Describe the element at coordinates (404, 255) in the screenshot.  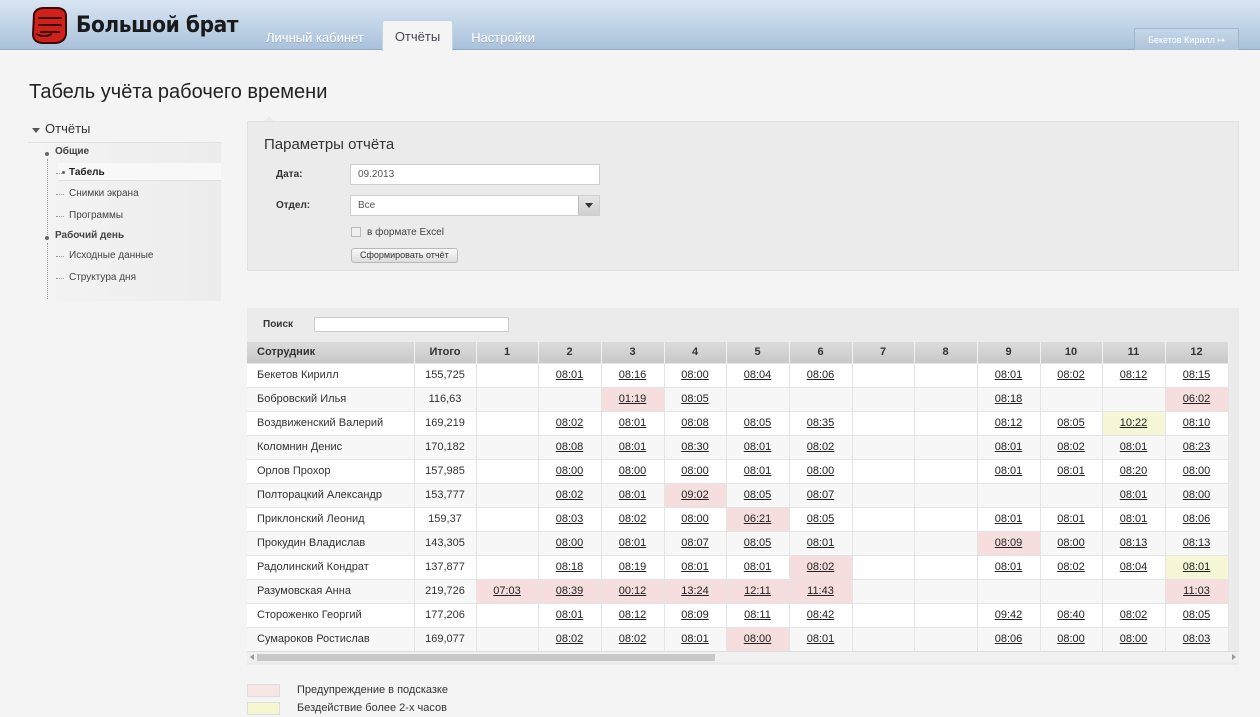
I see `generate-report-button: Сформировать отчёт` at that location.